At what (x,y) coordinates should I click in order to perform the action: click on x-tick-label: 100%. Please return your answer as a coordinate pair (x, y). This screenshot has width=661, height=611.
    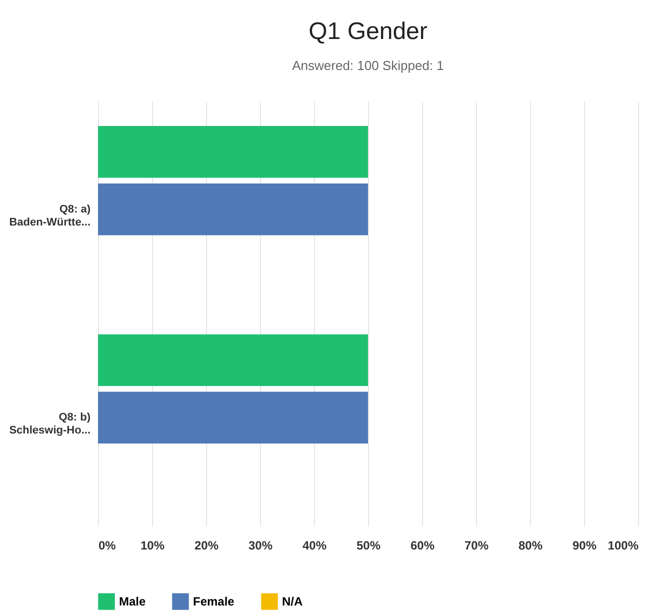
    Looking at the image, I should click on (623, 545).